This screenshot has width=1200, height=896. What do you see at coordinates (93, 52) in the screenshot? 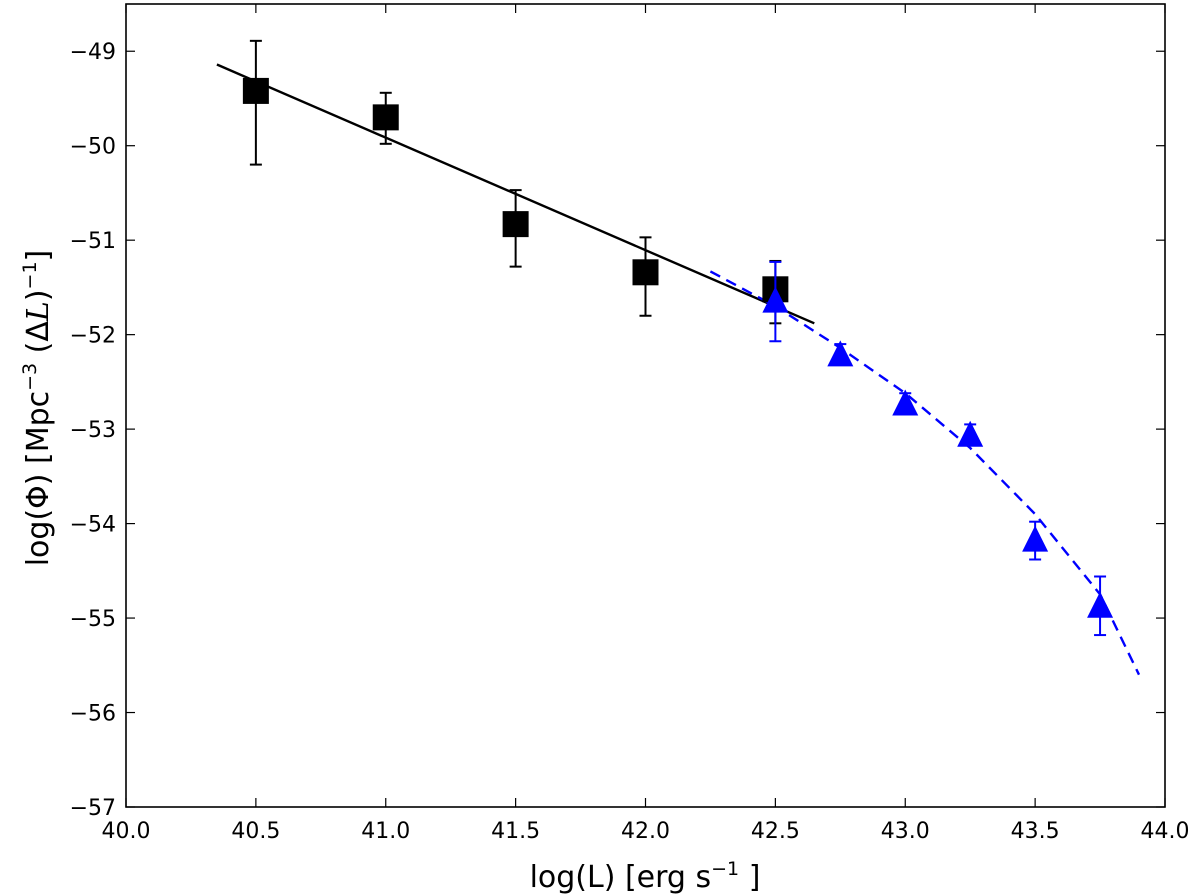
I see `y-tick-label: −49` at bounding box center [93, 52].